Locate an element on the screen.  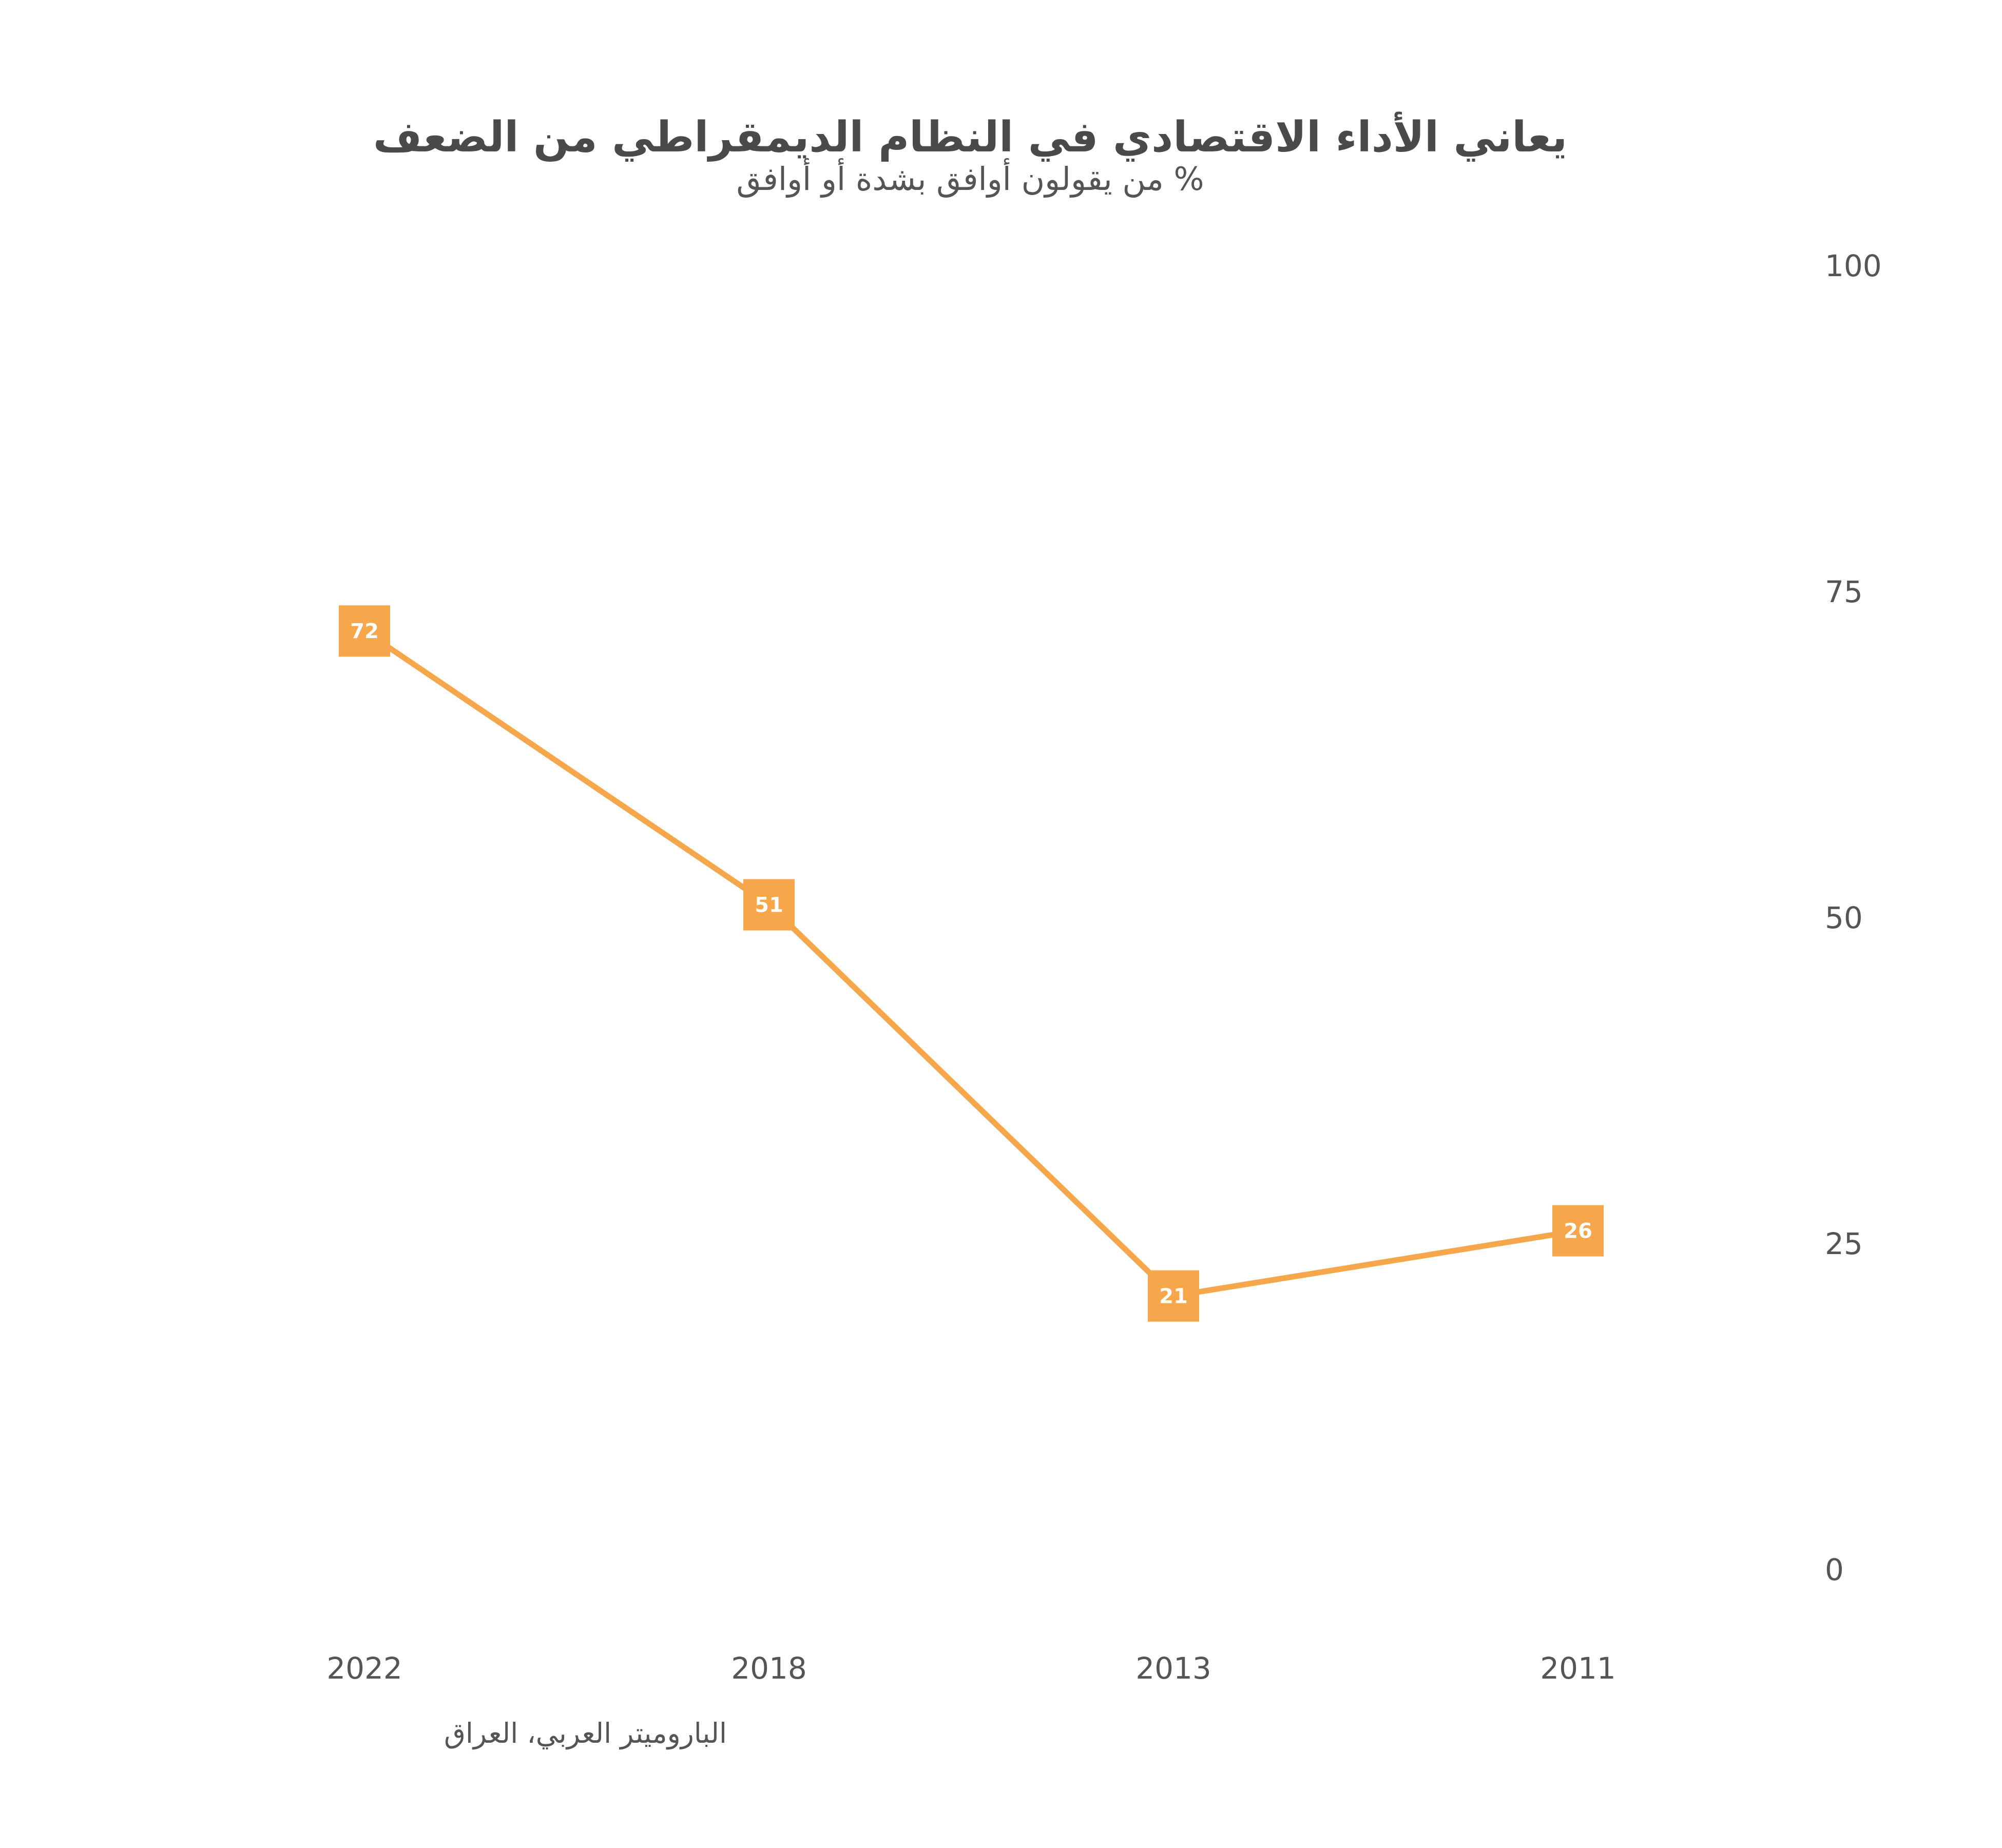
x-tick-label: 2011 is located at coordinates (1578, 1668).